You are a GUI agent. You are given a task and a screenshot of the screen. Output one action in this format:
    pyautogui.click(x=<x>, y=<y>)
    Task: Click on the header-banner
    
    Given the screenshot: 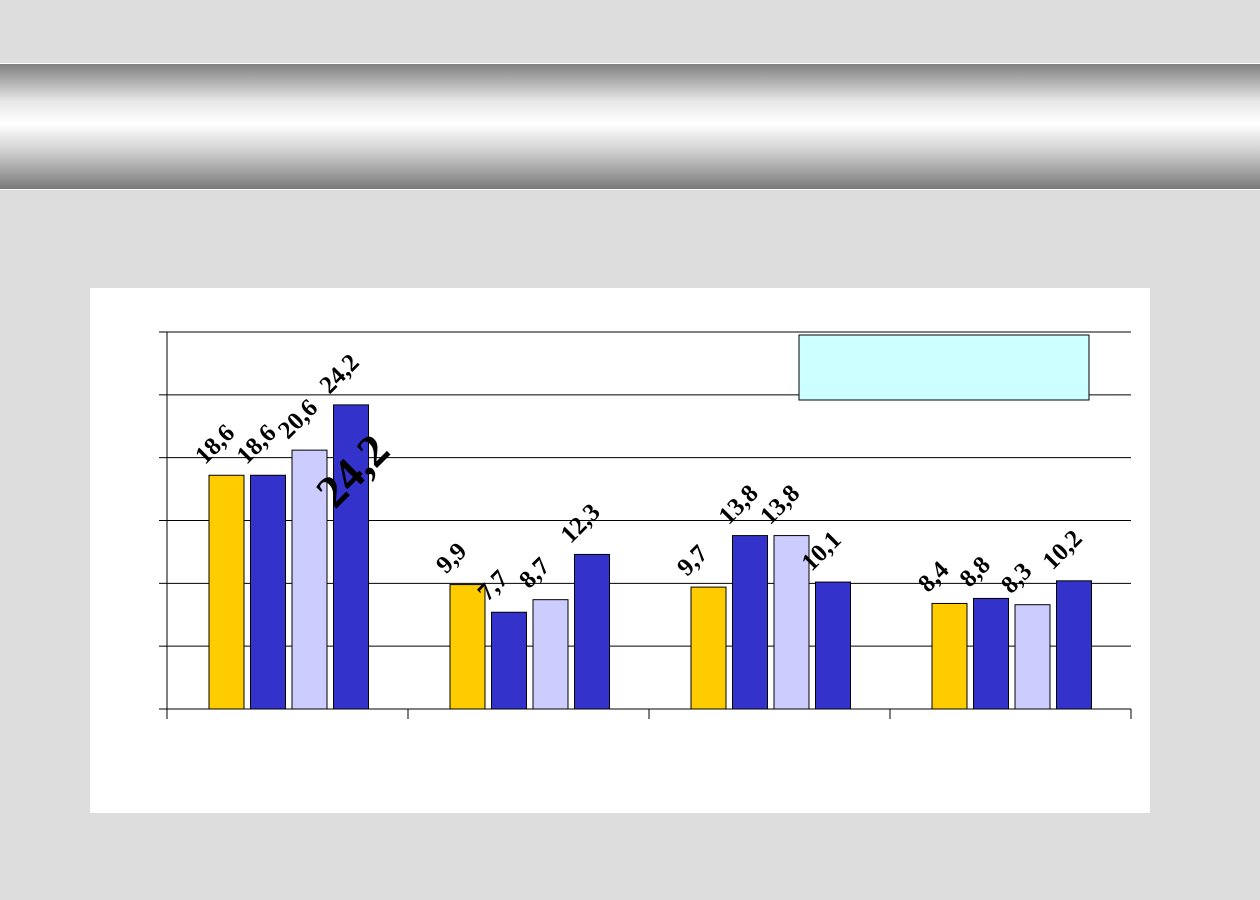 What is the action you would take?
    pyautogui.click(x=630, y=126)
    